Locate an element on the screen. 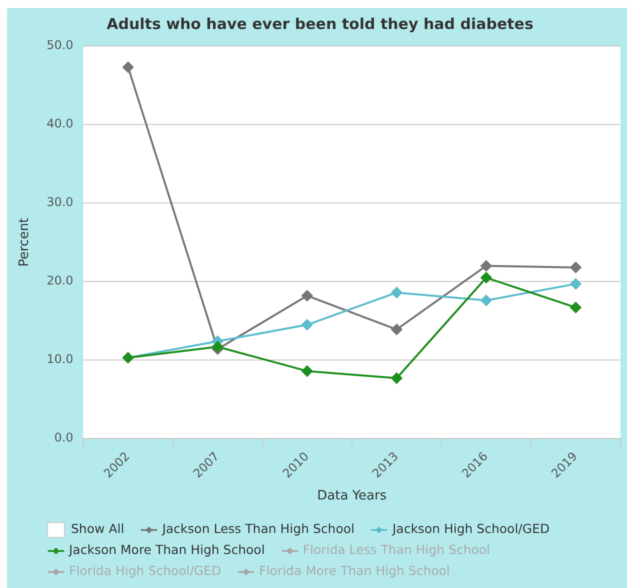 The height and width of the screenshot is (588, 627). y-tick-label: 10.0 is located at coordinates (60, 359).